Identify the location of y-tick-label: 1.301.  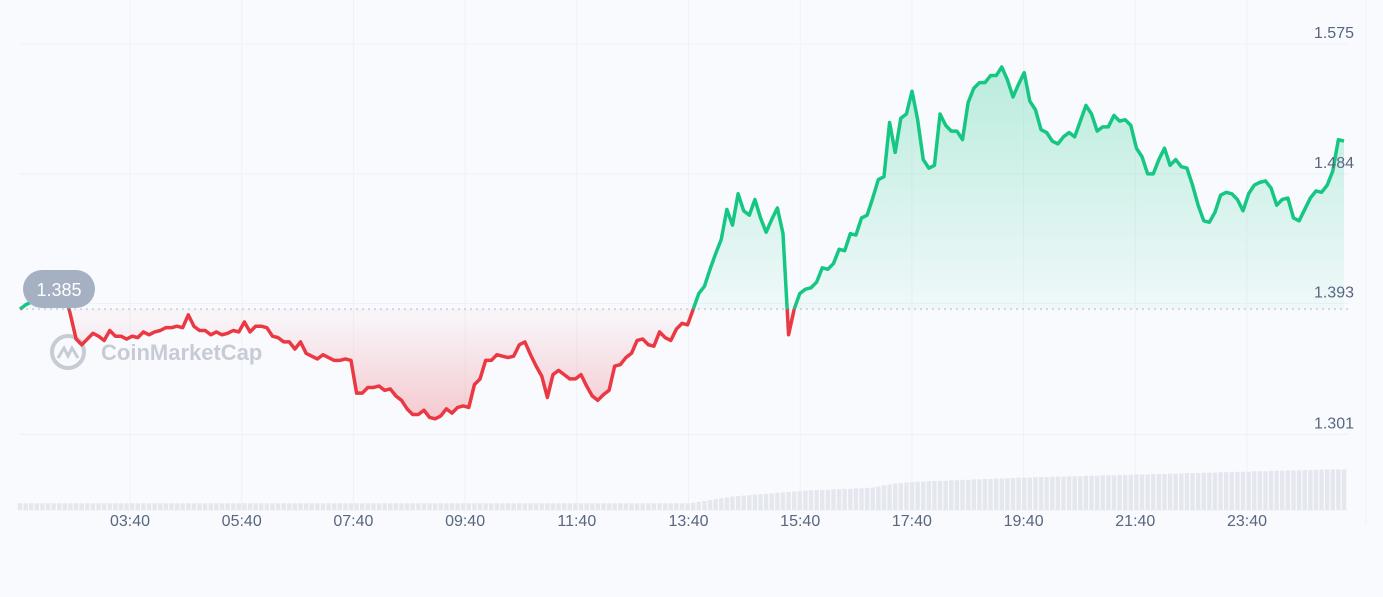
(1334, 423).